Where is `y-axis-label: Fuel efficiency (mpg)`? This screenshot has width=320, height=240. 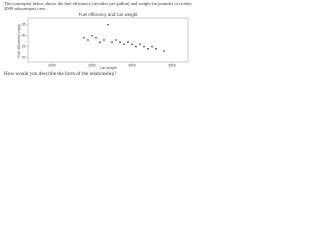 y-axis-label: Fuel efficiency (mpg) is located at coordinates (19, 40).